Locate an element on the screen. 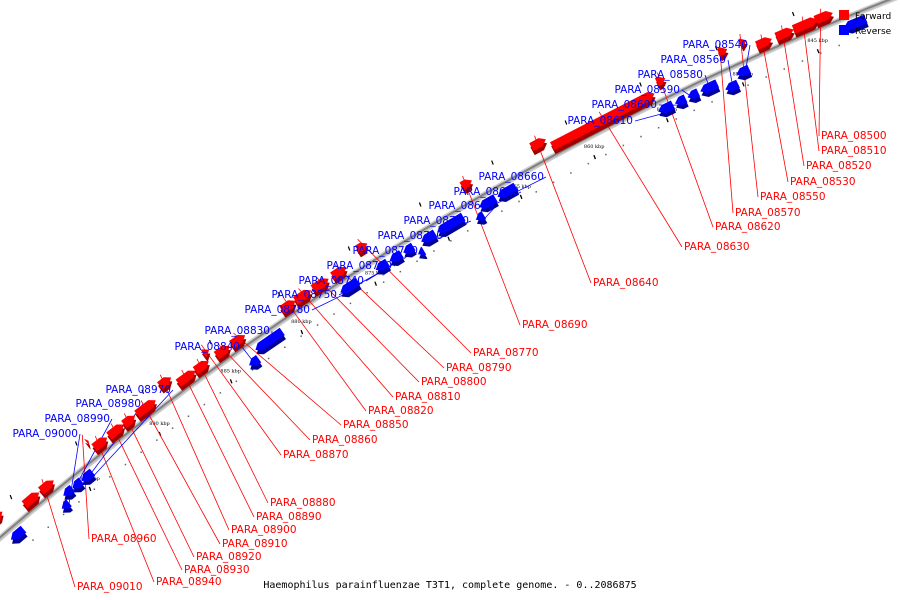 This screenshot has height=600, width=900. gene-label: PARA_08990 is located at coordinates (77, 419).